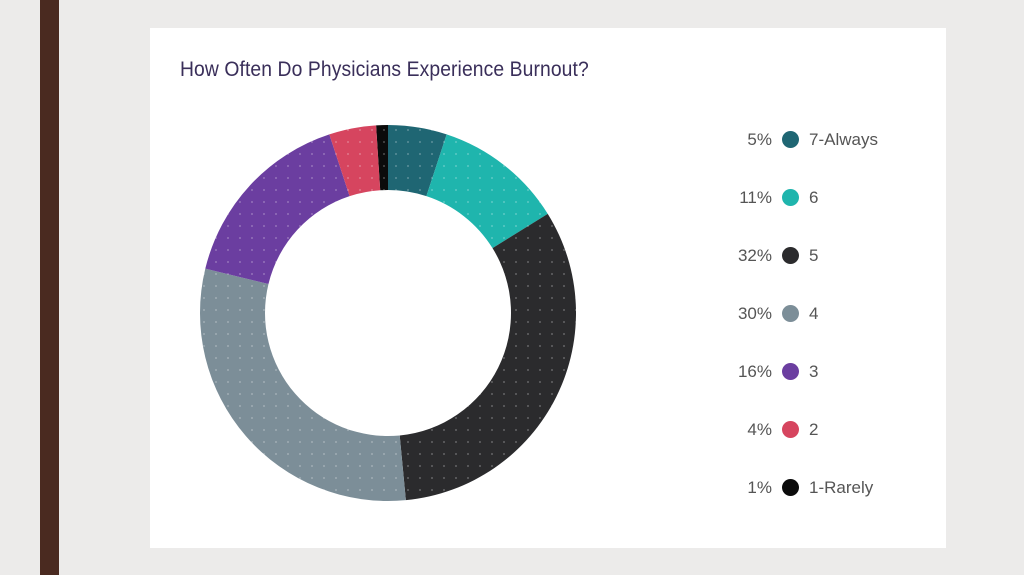 This screenshot has width=1024, height=575. Describe the element at coordinates (759, 487) in the screenshot. I see `legend-value: 1%` at that location.